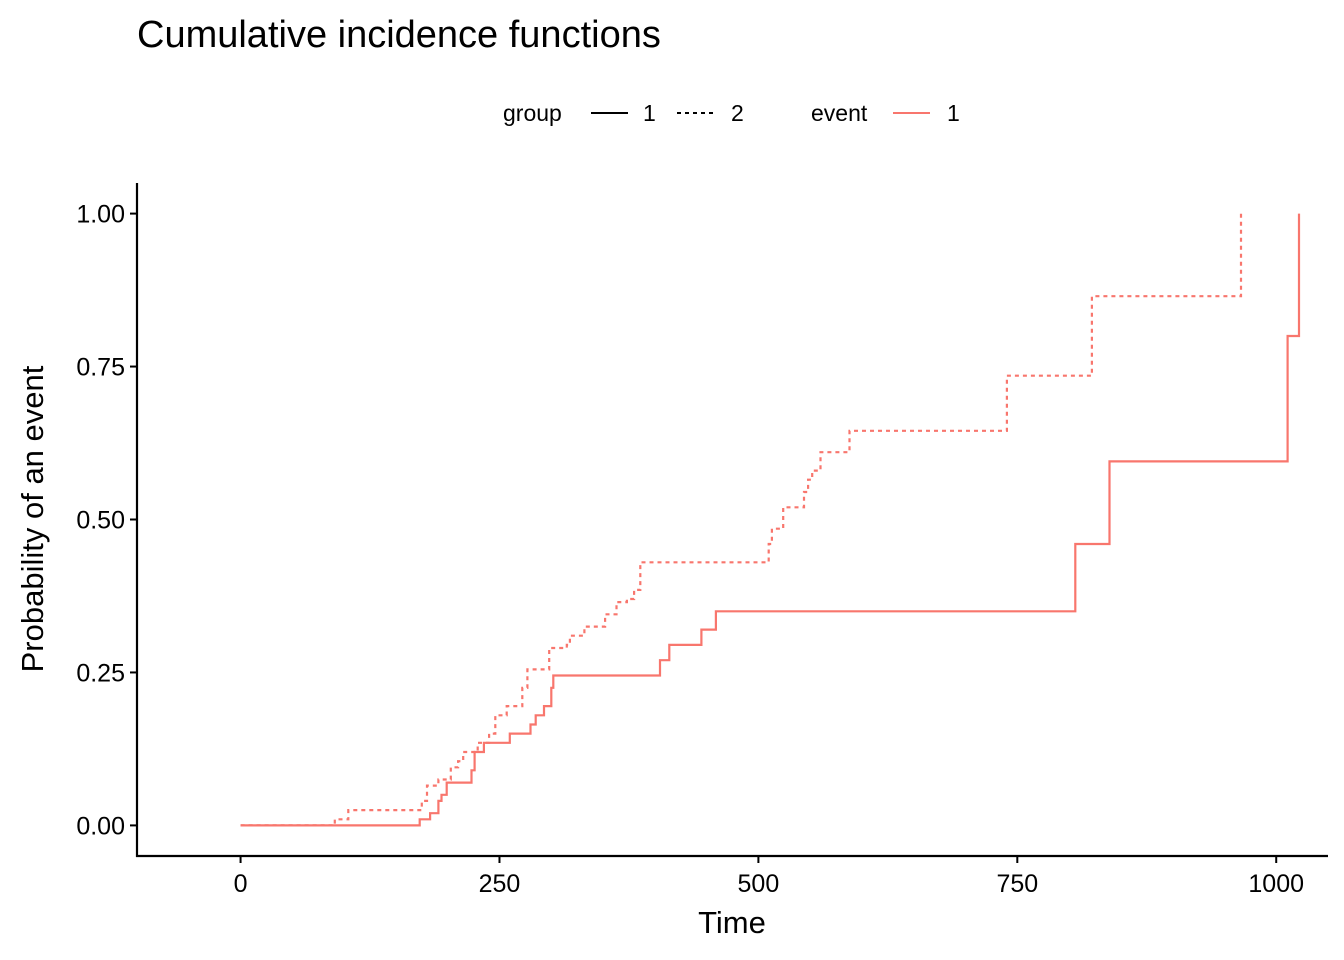  What do you see at coordinates (100, 215) in the screenshot?
I see `y-tick-label: 1.00` at bounding box center [100, 215].